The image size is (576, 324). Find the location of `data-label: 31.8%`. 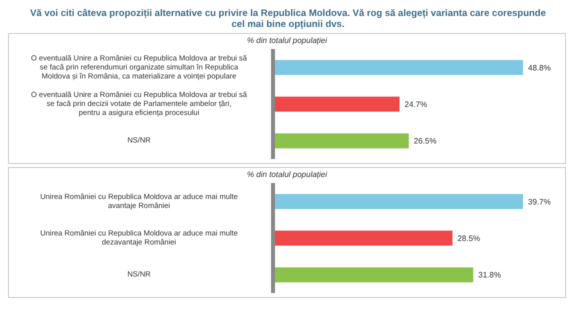

data-label: 31.8% is located at coordinates (489, 275).